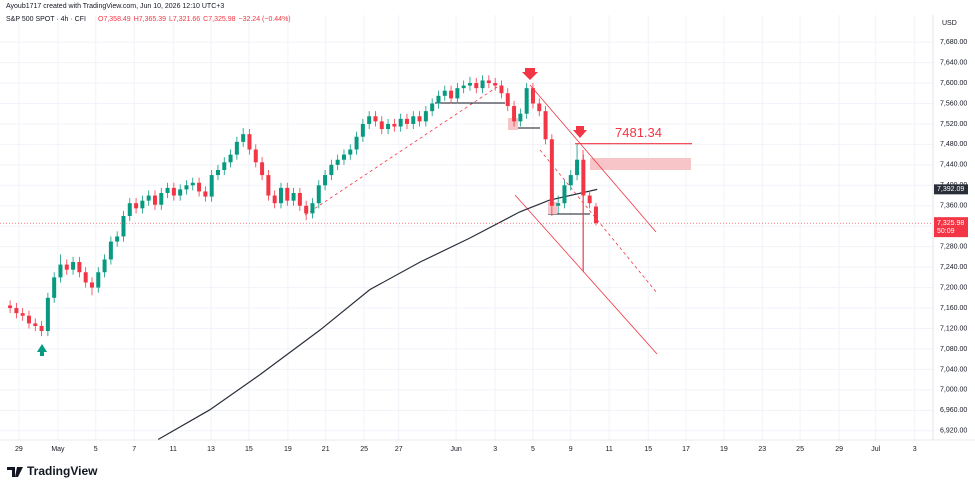 This screenshot has height=488, width=975. I want to click on x-tick-label: Jul, so click(875, 449).